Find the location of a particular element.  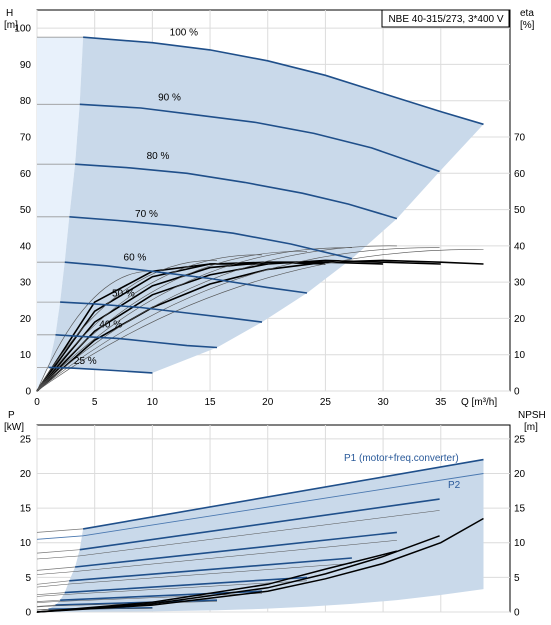

p-axis-name: P is located at coordinates (11, 415).